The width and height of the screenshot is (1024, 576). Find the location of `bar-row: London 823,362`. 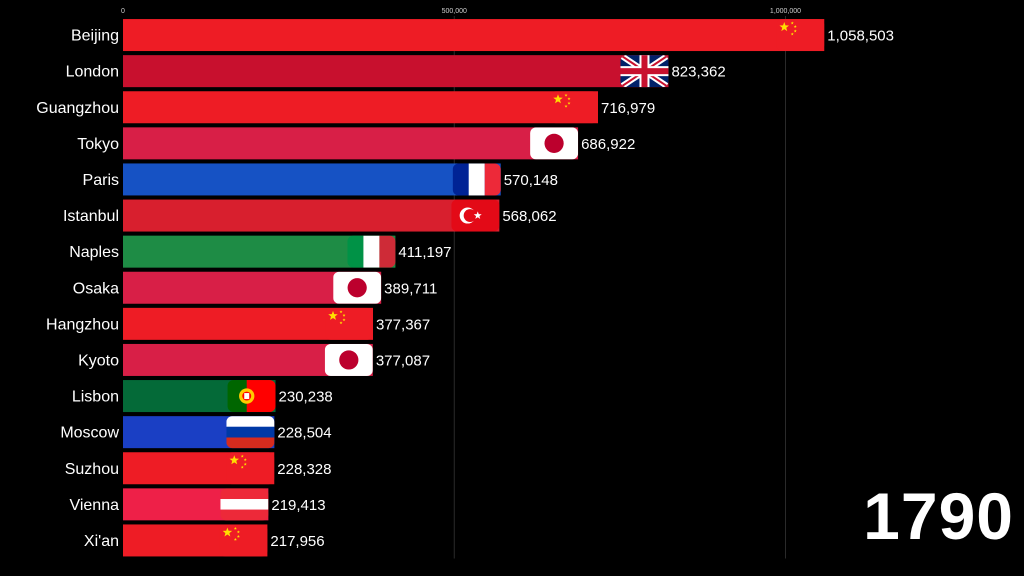

bar-row: London 823,362 is located at coordinates (396, 71).